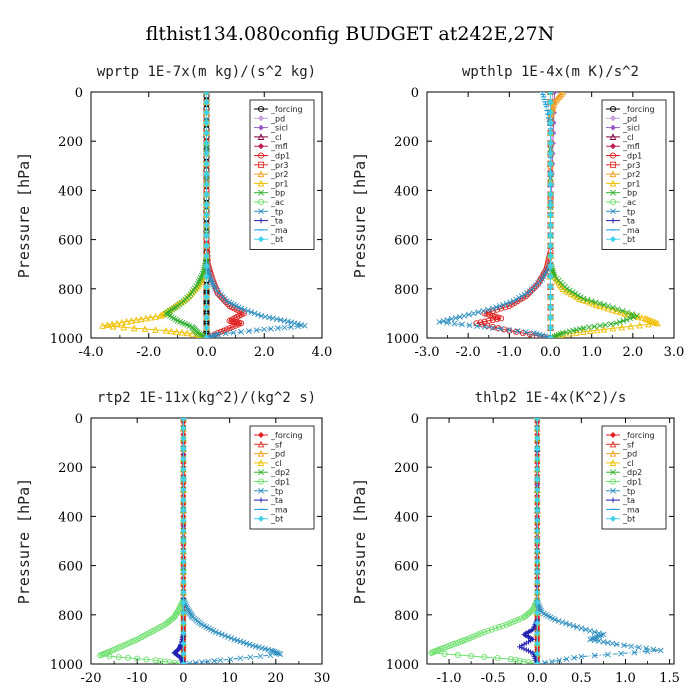  What do you see at coordinates (350, 34) in the screenshot?
I see `figure-title: flthist134.080config BUDGET at242E,27N` at bounding box center [350, 34].